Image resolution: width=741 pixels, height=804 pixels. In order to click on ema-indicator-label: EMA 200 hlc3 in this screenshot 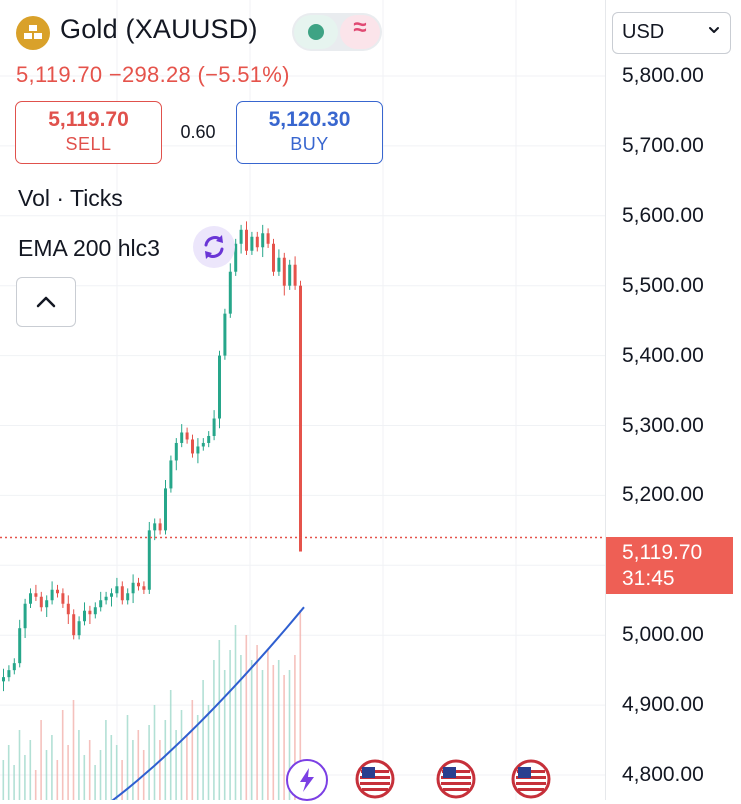, I will do `click(89, 248)`.